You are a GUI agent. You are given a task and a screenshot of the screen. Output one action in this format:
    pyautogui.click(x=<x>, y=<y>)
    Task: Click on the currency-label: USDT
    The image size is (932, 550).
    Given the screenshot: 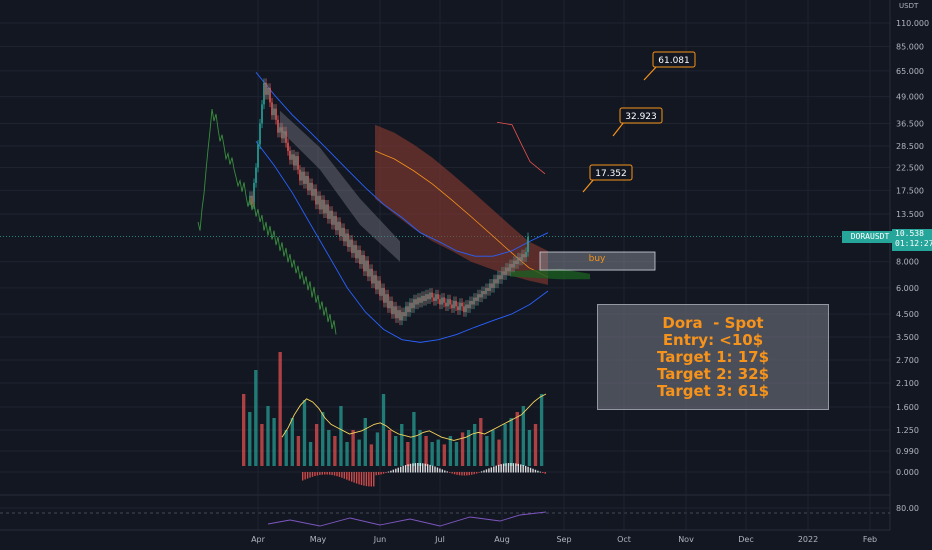 What is the action you would take?
    pyautogui.click(x=908, y=6)
    